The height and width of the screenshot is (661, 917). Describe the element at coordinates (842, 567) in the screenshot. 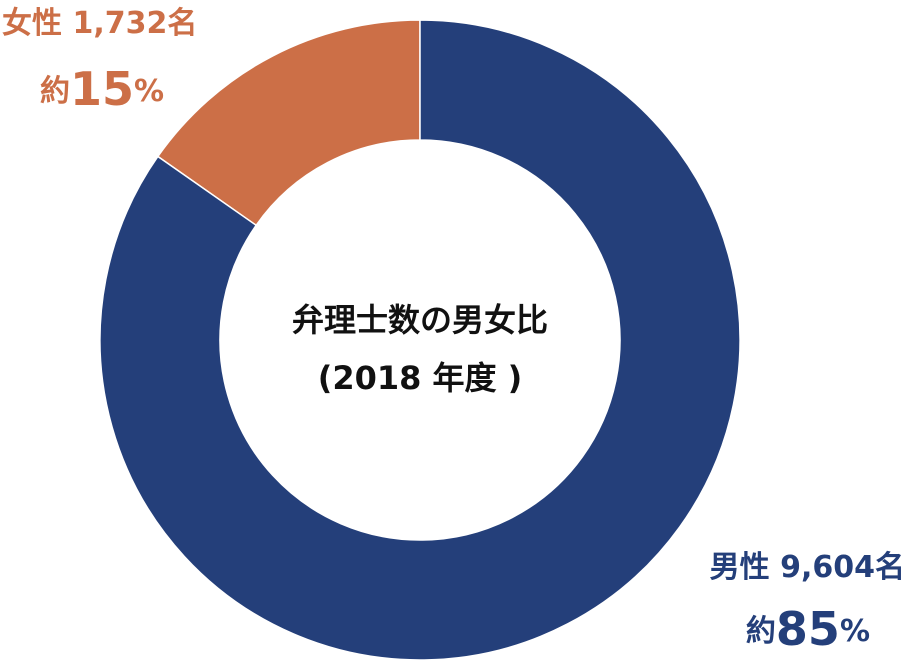

I see `value-label: 9,604名` at that location.